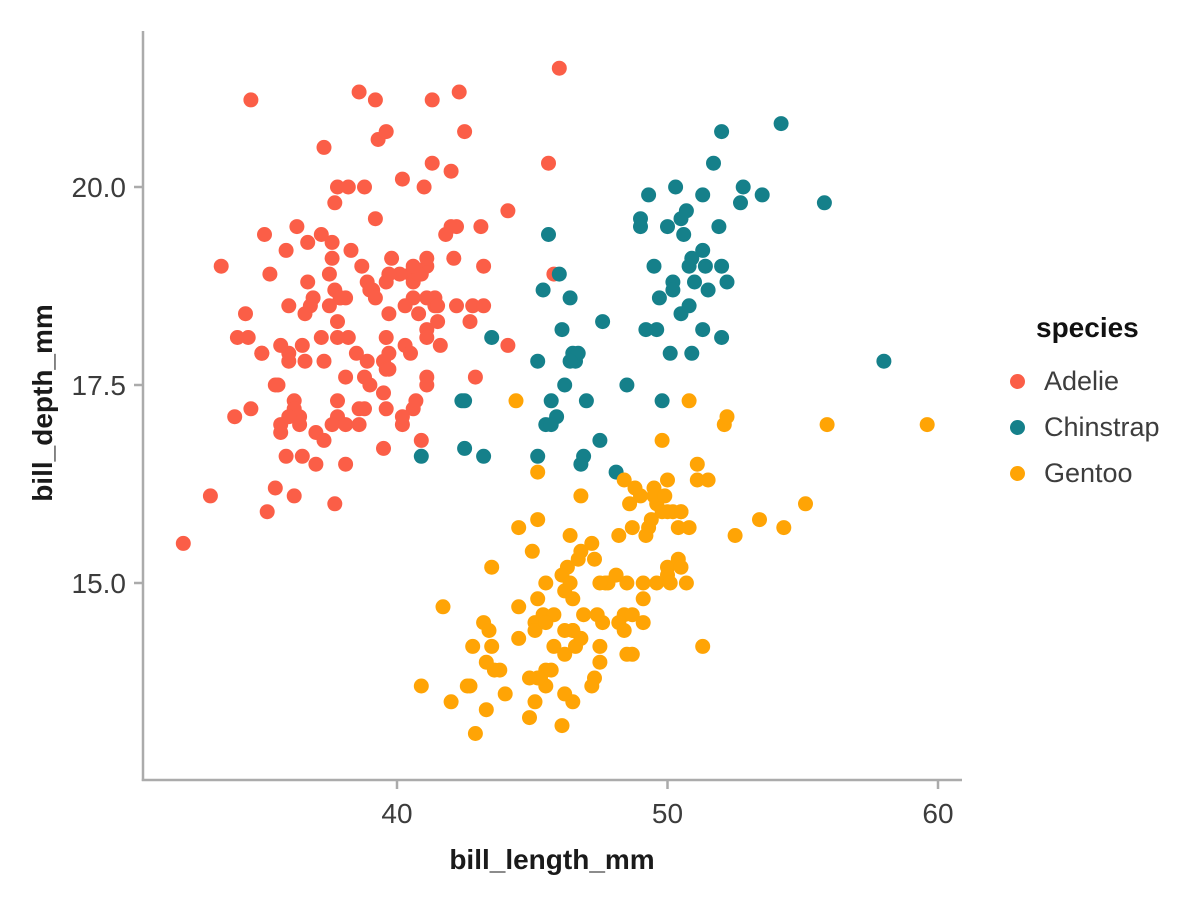  Describe the element at coordinates (107, 385) in the screenshot. I see `y-axis-ticks: 15.0 17.5 20.0` at that location.